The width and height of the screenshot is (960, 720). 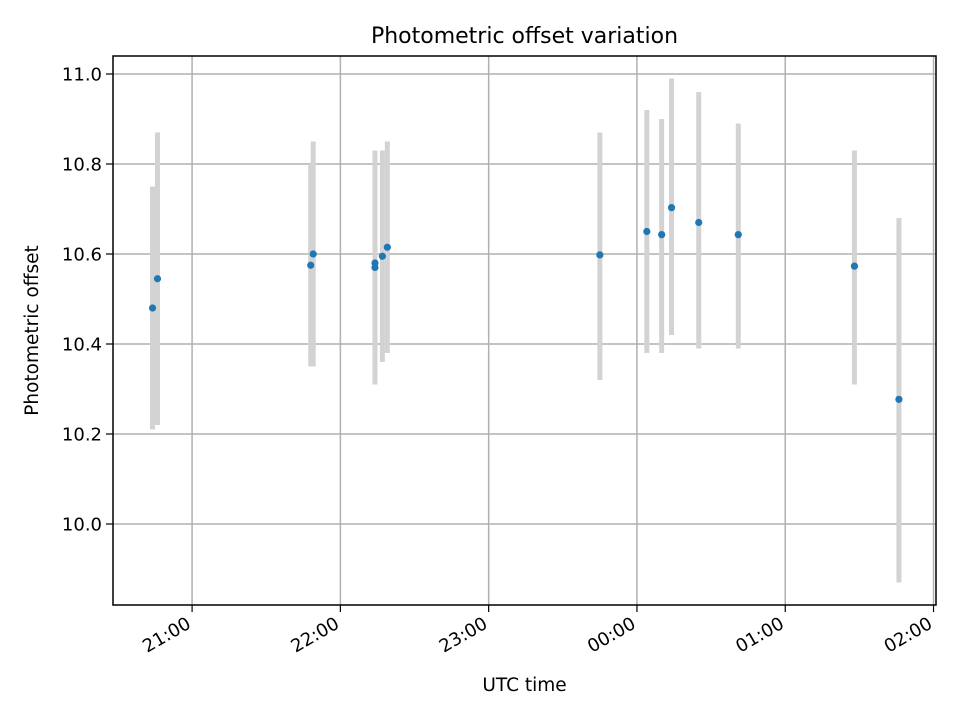 I want to click on y-tick-label: 10.4, so click(x=82, y=345).